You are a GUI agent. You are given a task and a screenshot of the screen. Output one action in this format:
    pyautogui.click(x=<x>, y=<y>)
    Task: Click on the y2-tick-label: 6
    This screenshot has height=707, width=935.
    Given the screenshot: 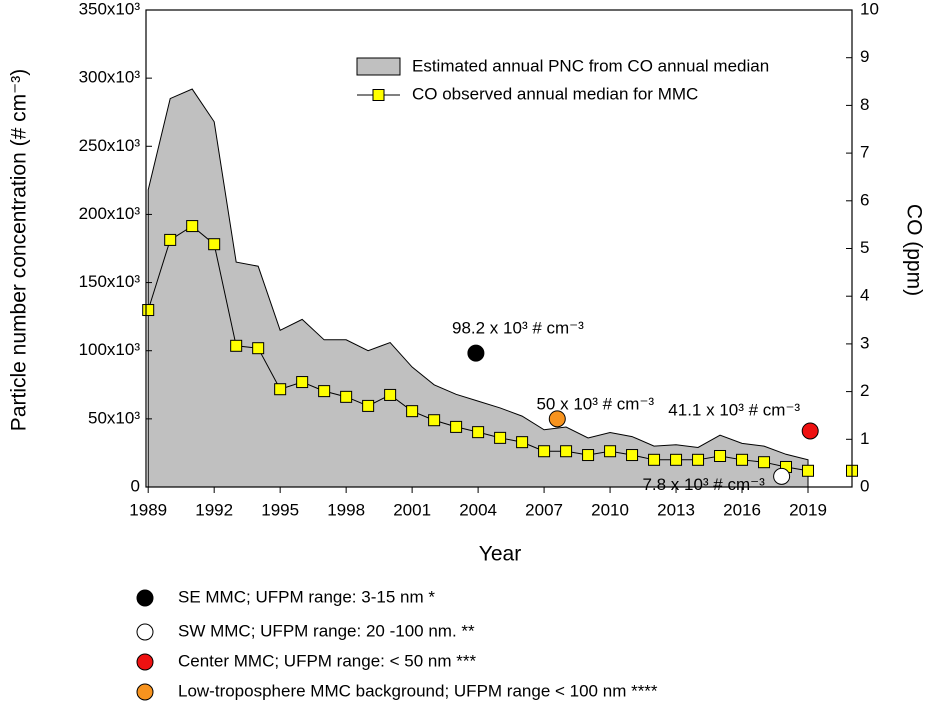 What is the action you would take?
    pyautogui.click(x=864, y=199)
    